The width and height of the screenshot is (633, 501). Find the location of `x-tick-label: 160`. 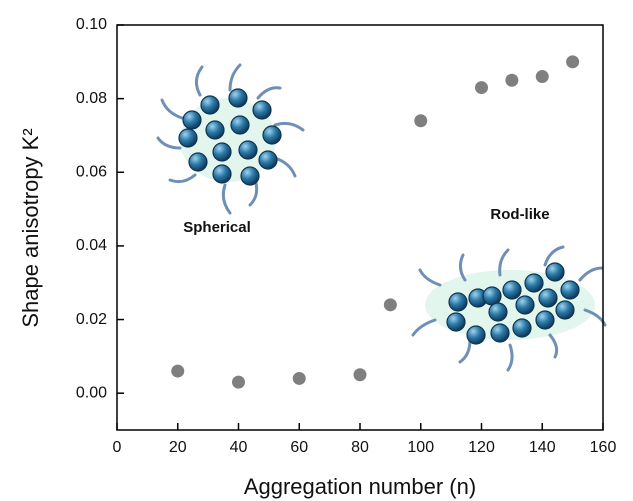

x-tick-label: 160 is located at coordinates (603, 447).